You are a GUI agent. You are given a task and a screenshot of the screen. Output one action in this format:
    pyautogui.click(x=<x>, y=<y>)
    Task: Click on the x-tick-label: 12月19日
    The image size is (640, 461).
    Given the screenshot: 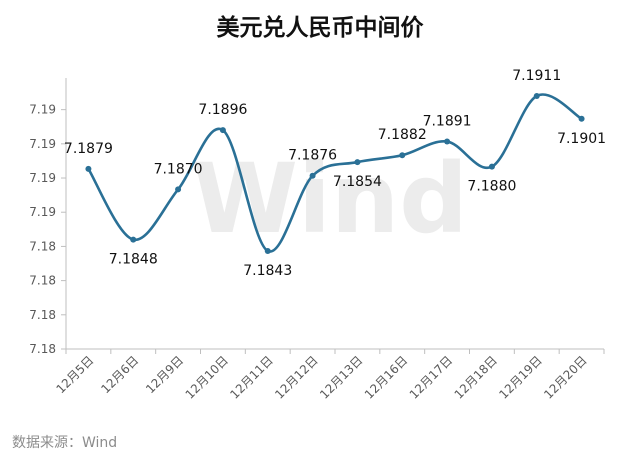 What is the action you would take?
    pyautogui.click(x=520, y=377)
    